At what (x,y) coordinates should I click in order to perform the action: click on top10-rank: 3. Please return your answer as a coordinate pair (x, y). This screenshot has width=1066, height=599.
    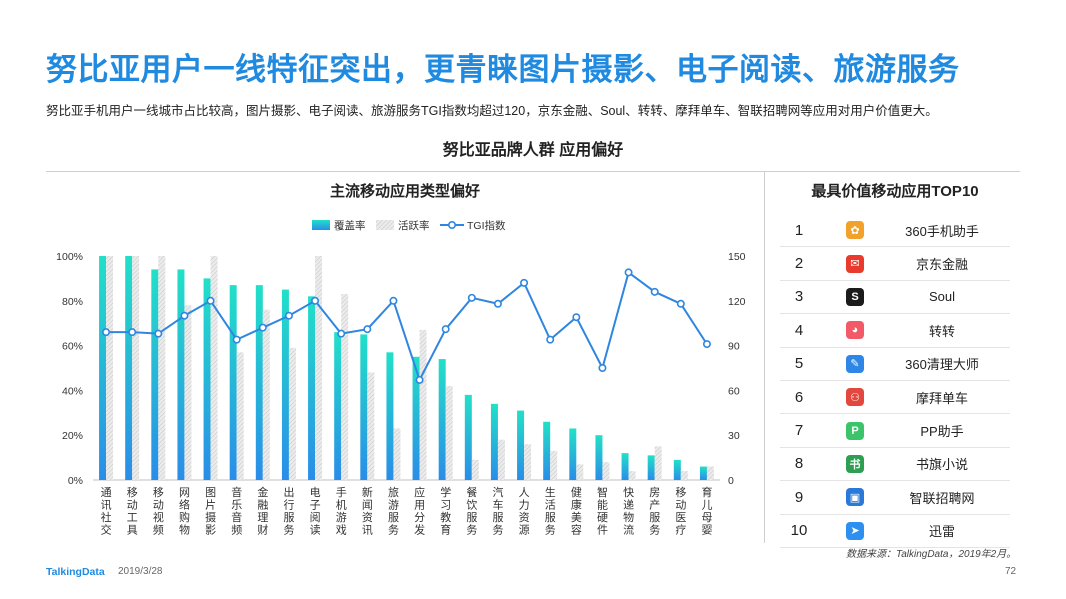
    Looking at the image, I should click on (799, 297).